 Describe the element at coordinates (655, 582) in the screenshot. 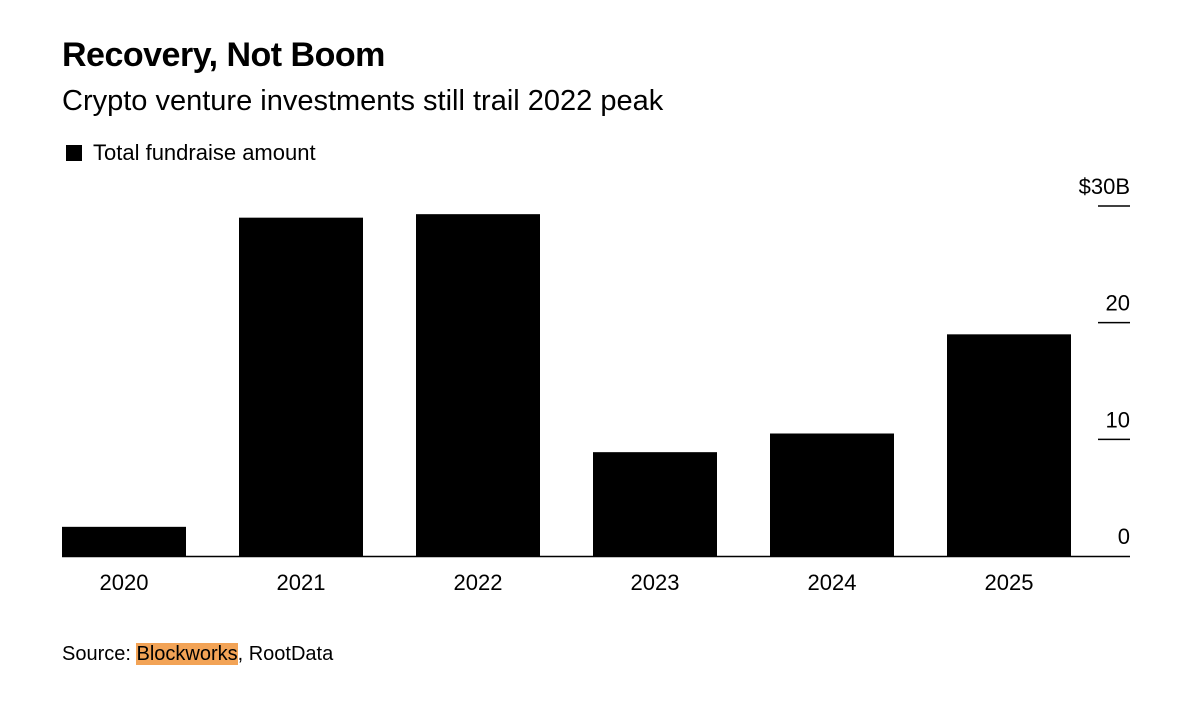

I see `x-tick-label-2023: 2023` at that location.